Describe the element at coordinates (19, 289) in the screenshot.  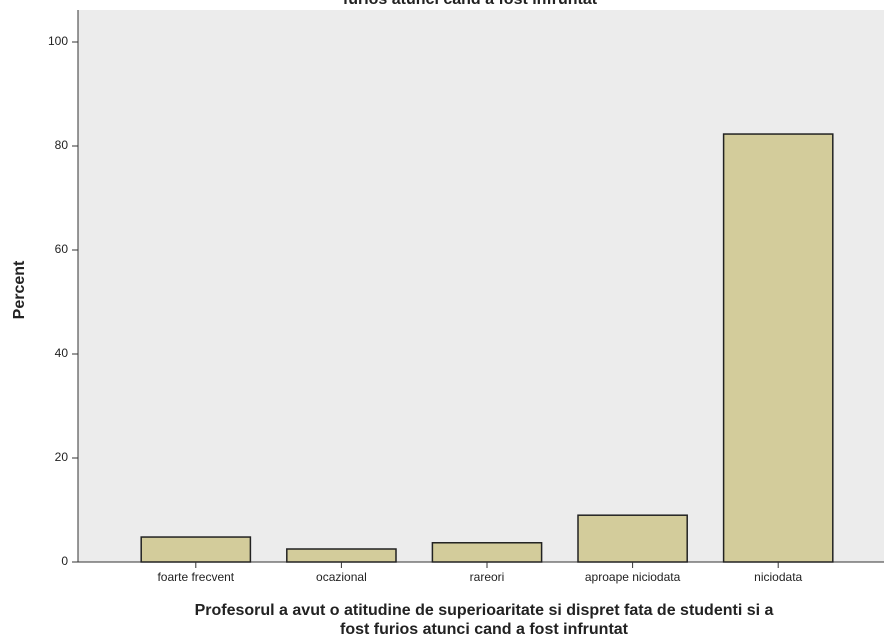
I see `y-axis-title: Percent` at that location.